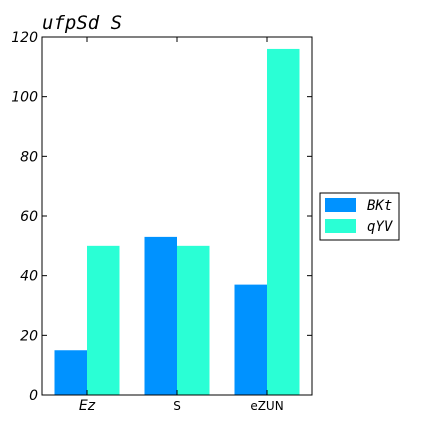 The image size is (426, 426). What do you see at coordinates (380, 227) in the screenshot?
I see `legend-label-qYV: qYV` at bounding box center [380, 227].